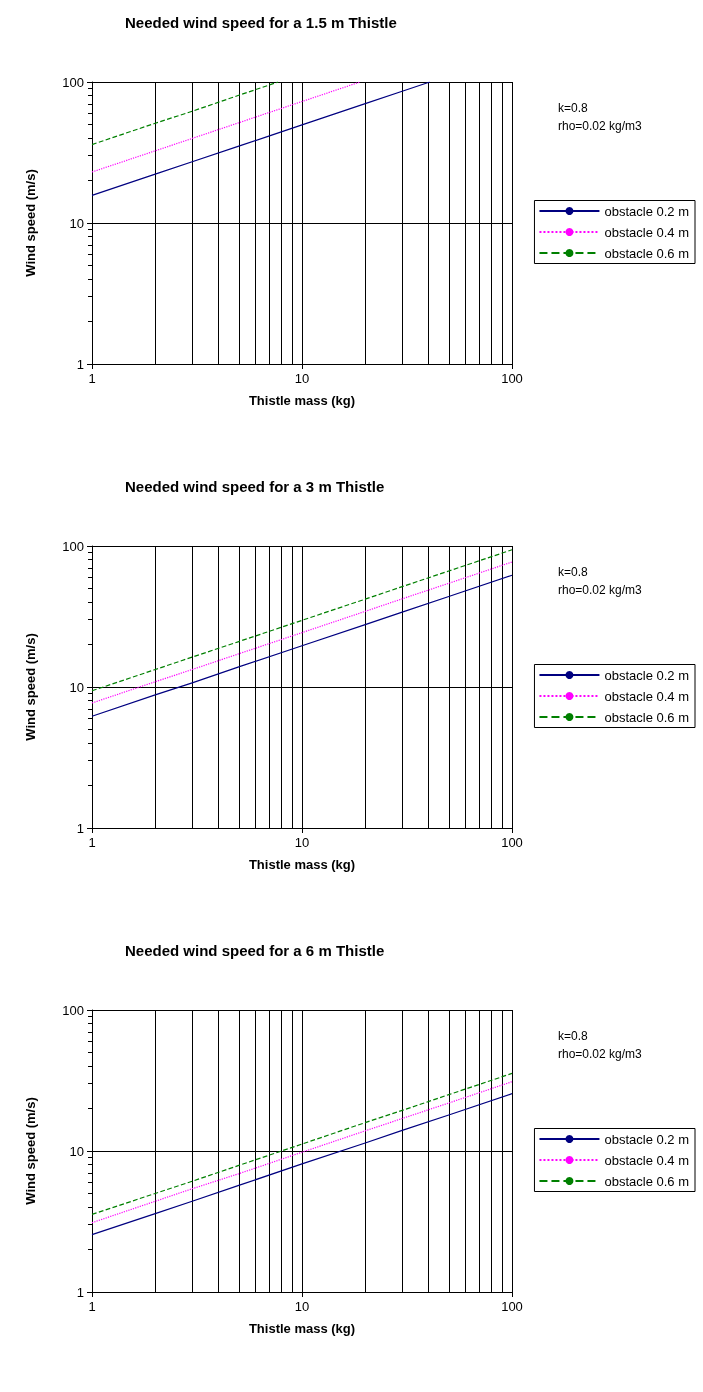  Describe the element at coordinates (255, 486) in the screenshot. I see `chart-title: Needed wind speed for a 3 m Thistle` at that location.